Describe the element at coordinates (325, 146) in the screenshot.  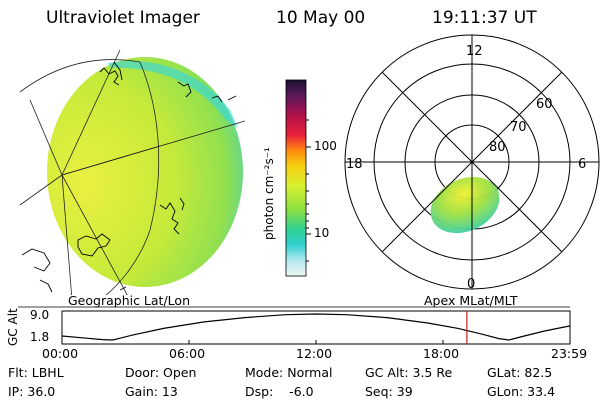
I see `colorbar-tick-100: 100` at that location.